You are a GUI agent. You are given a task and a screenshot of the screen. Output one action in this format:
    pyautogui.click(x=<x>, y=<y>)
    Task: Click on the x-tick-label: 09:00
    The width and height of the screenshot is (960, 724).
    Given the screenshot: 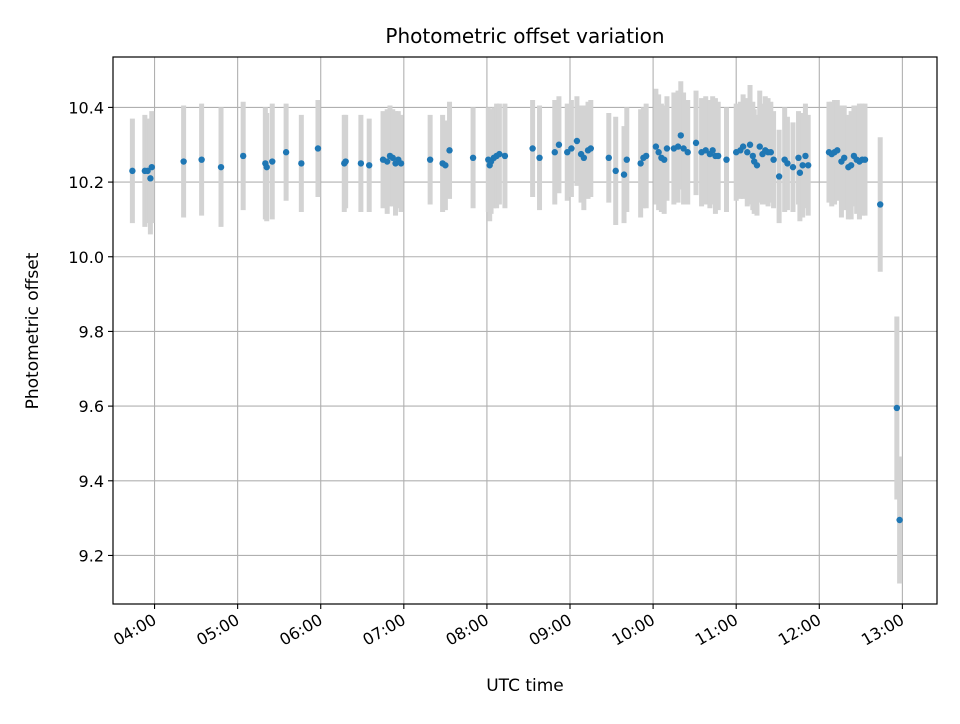 What is the action you would take?
    pyautogui.click(x=550, y=630)
    